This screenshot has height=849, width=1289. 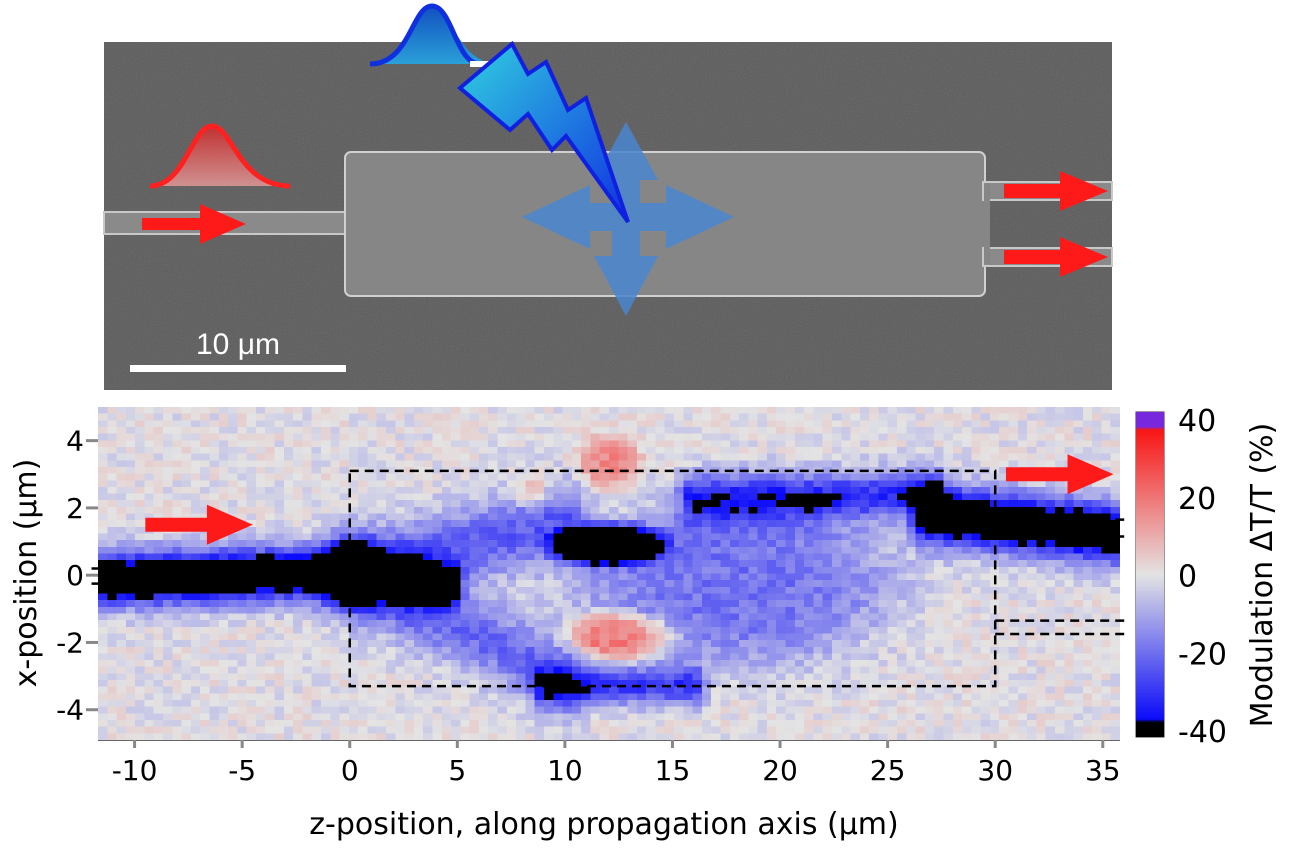 What do you see at coordinates (242, 770) in the screenshot?
I see `x-tick-label: -5` at bounding box center [242, 770].